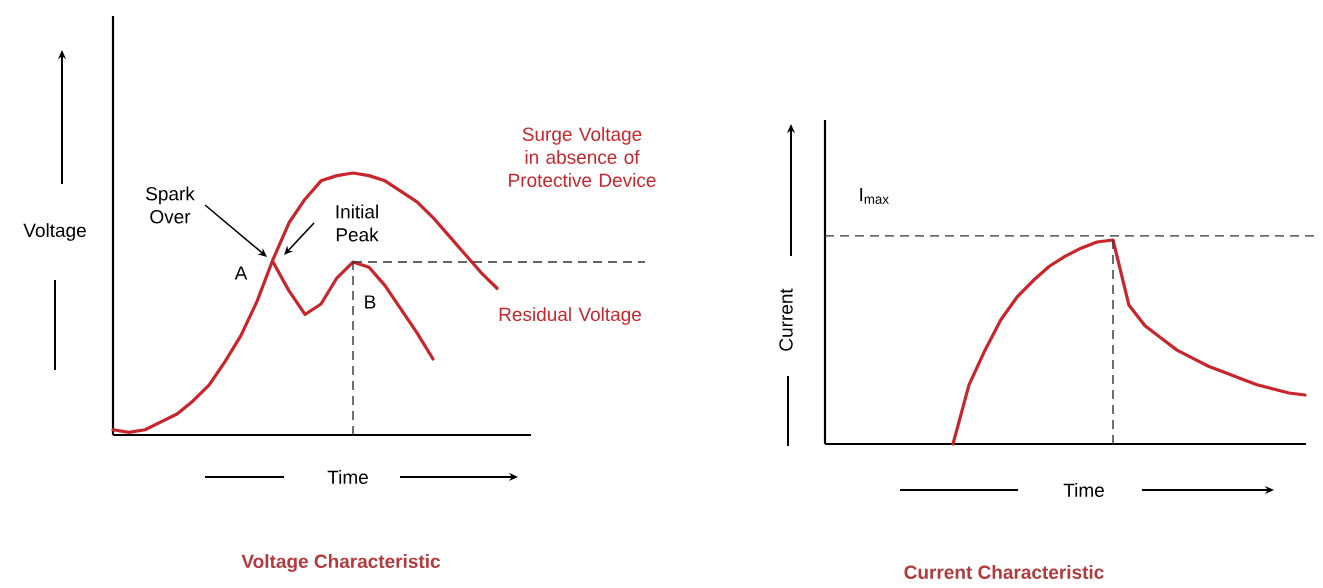 Image resolution: width=1323 pixels, height=588 pixels. Describe the element at coordinates (357, 223) in the screenshot. I see `annotation: Initial Peak` at that location.